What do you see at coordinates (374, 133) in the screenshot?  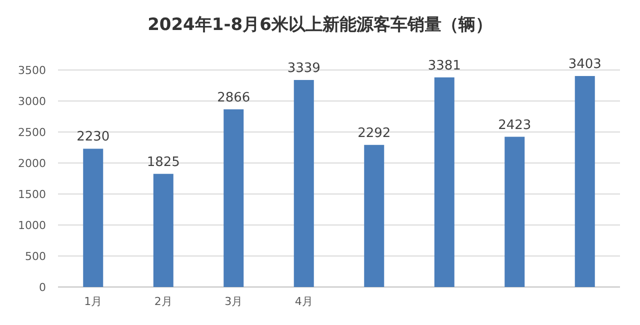 I see `data-label: 2292` at bounding box center [374, 133].